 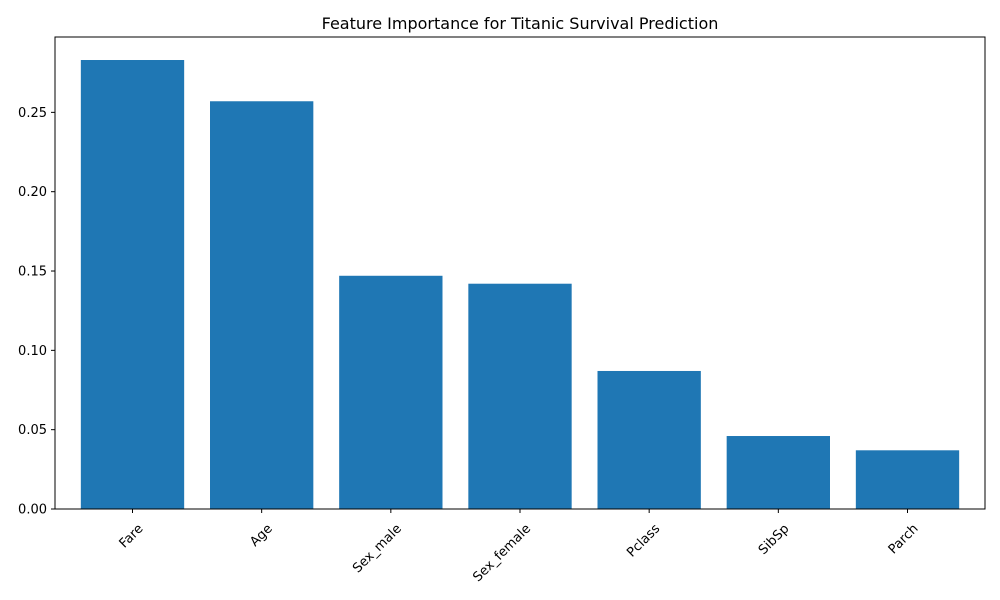 I want to click on x-tick-label: Fare, so click(x=132, y=536).